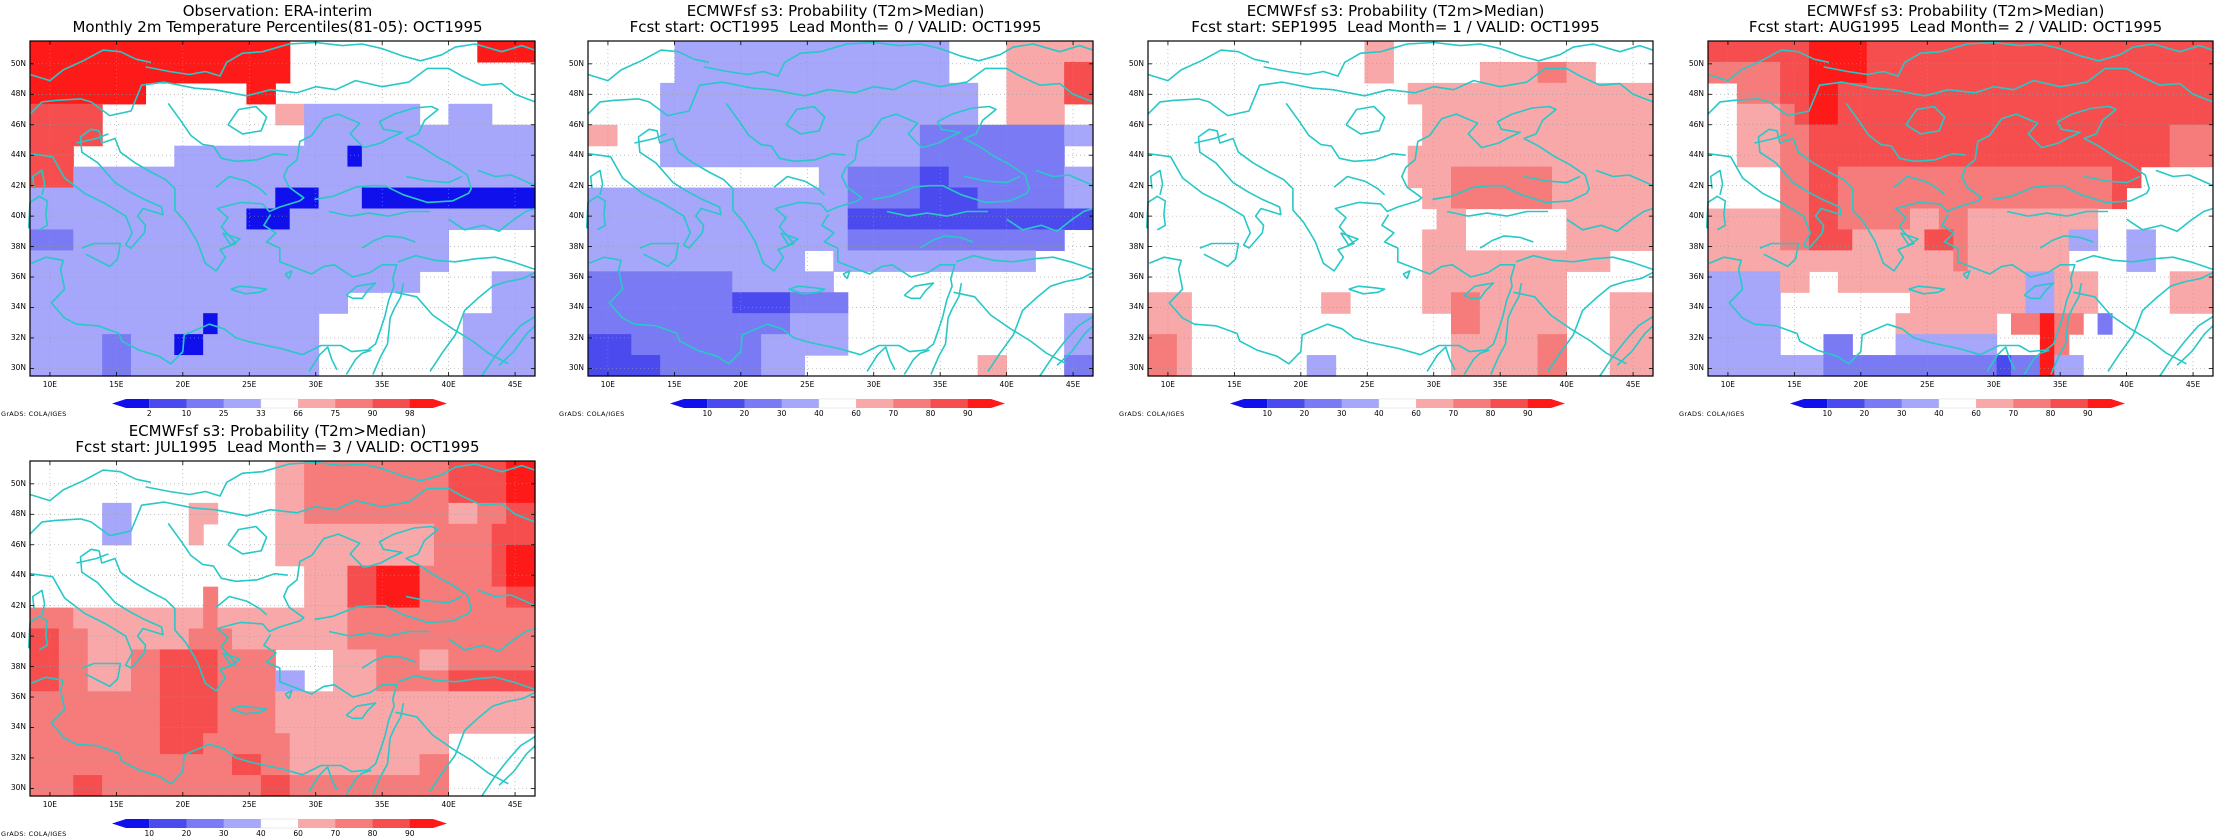  Describe the element at coordinates (1136, 368) in the screenshot. I see `y-tick-label: 30N` at that location.